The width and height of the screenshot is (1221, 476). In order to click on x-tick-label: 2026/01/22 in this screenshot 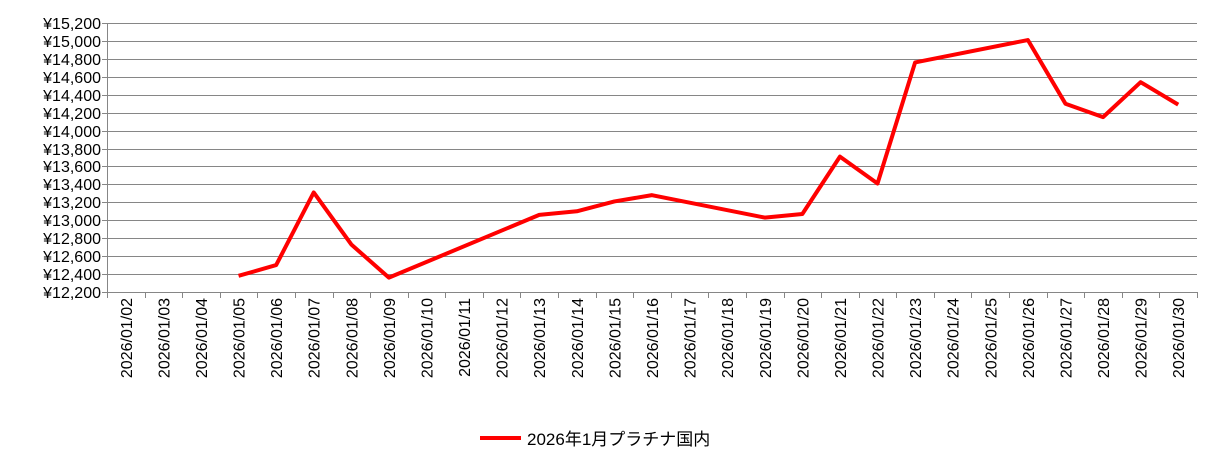, I will do `click(879, 338)`.